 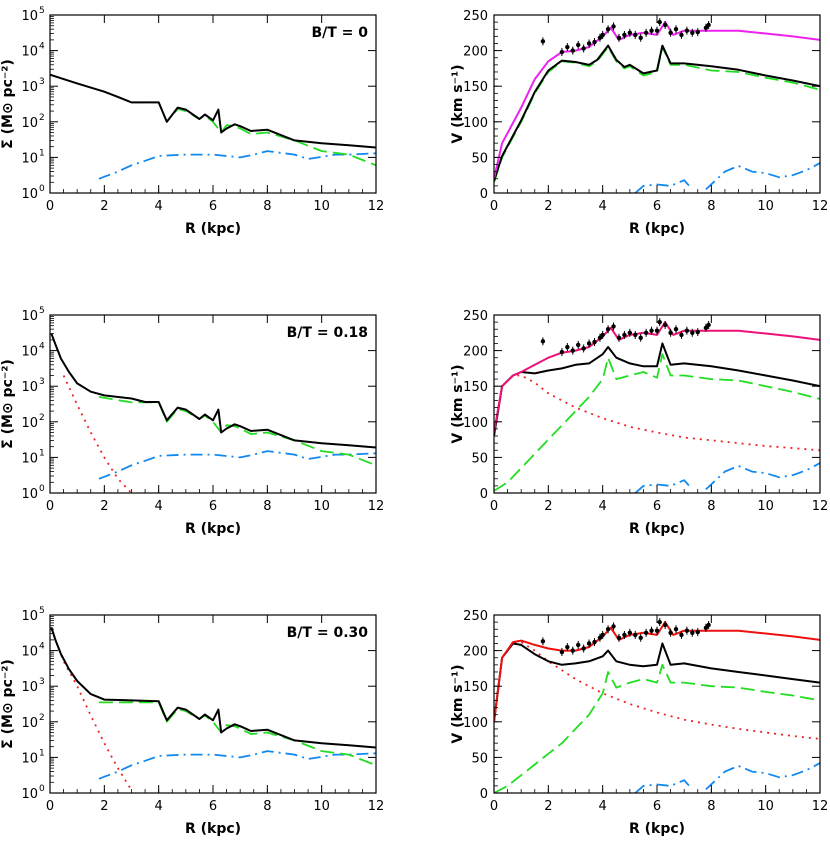 I want to click on bulge-curve, so click(x=657, y=690).